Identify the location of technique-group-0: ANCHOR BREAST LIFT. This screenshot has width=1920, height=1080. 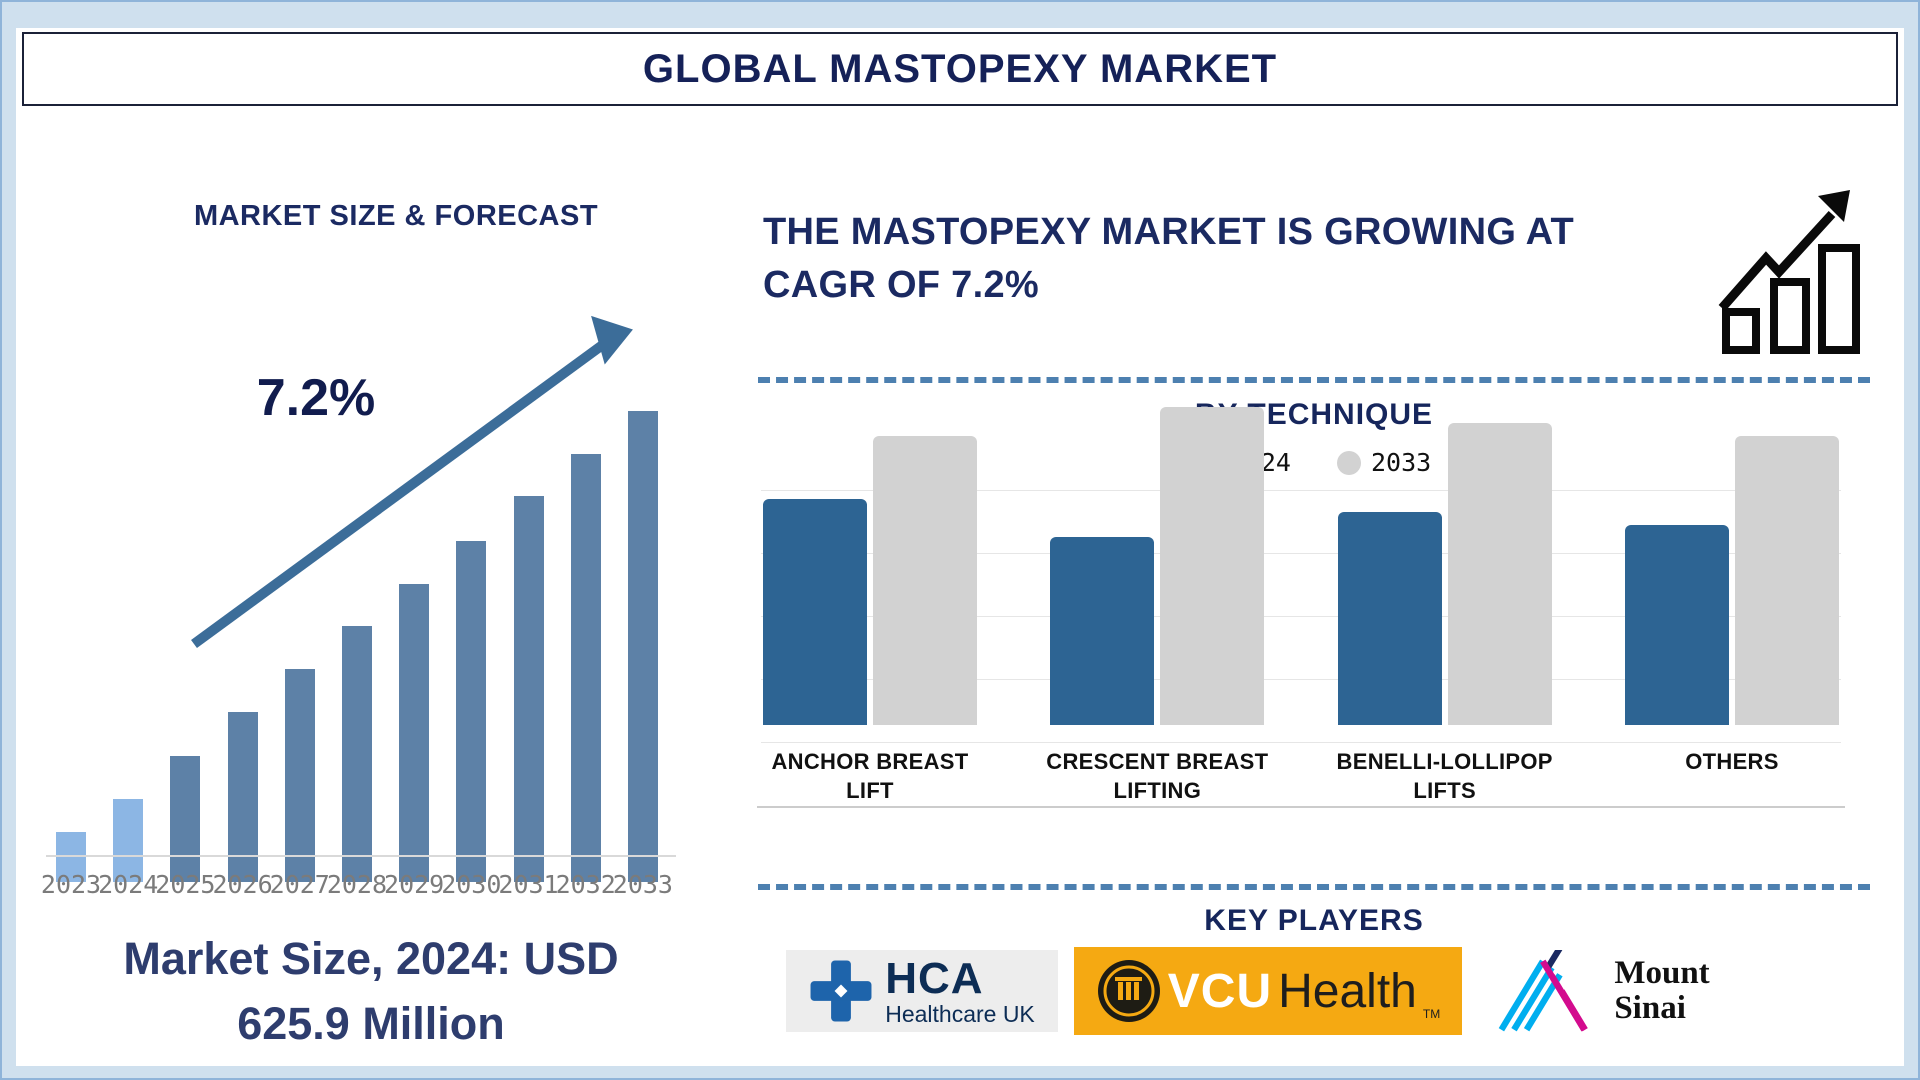
(870, 606).